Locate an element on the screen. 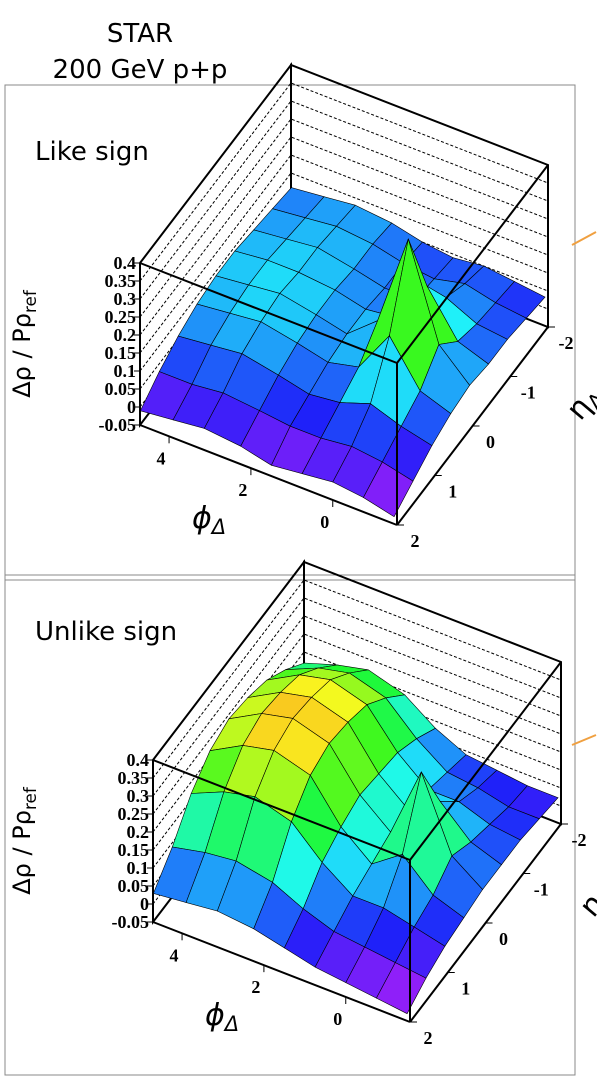 The height and width of the screenshot is (1078, 597). panel-label: Like sign is located at coordinates (92, 152).